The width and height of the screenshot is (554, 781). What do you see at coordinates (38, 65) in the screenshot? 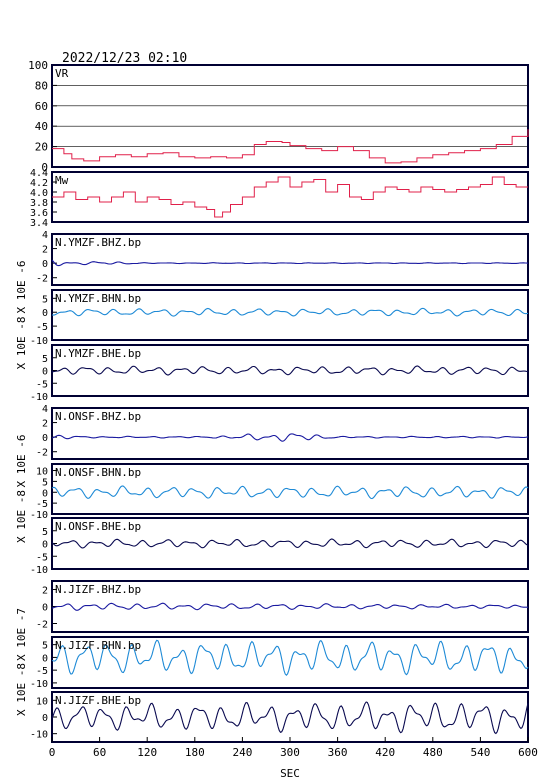
I see `y-tick-label: 100` at bounding box center [38, 65].